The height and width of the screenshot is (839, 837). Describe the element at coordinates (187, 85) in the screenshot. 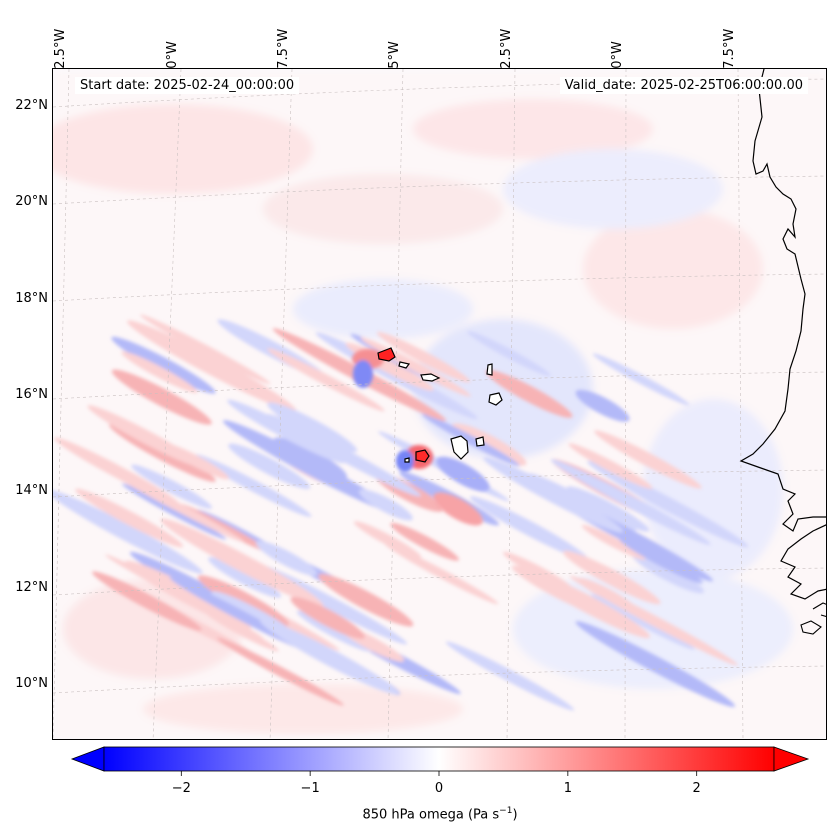

I see `start-date-label: Start date: 2025-02-24_00:00:00` at that location.